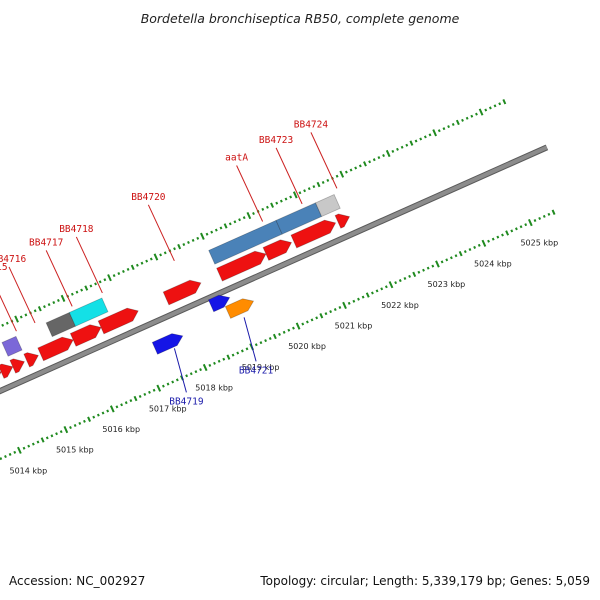  What do you see at coordinates (121, 429) in the screenshot?
I see `ruler-tick-label: 5016 kbp` at bounding box center [121, 429].